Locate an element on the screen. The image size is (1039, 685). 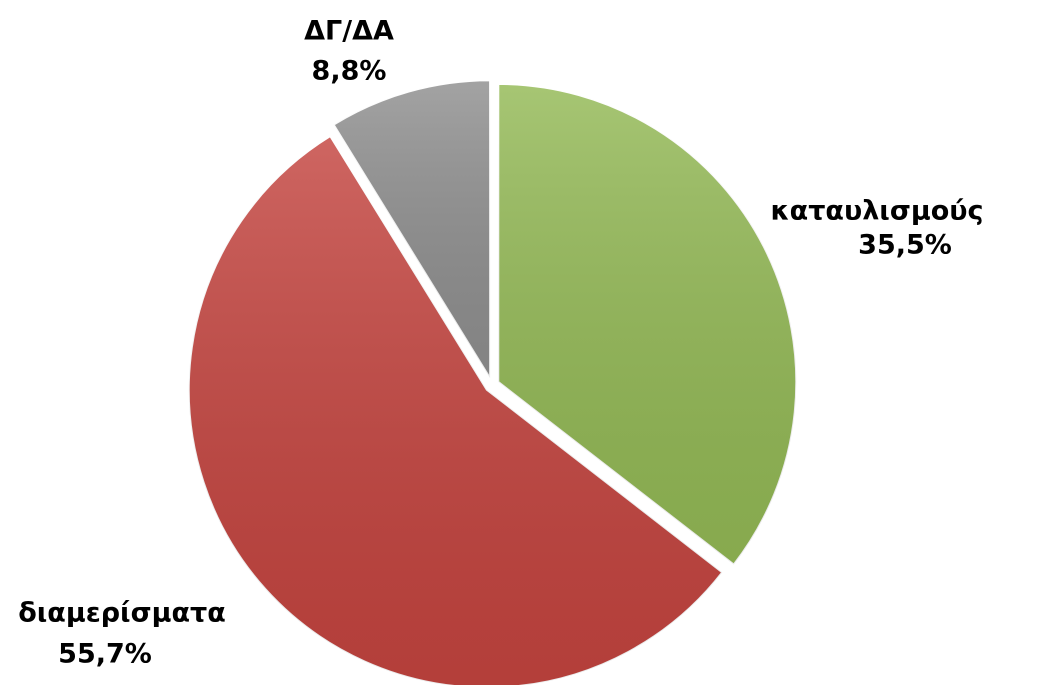
slice-label: καταυλισμούς is located at coordinates (876, 211).